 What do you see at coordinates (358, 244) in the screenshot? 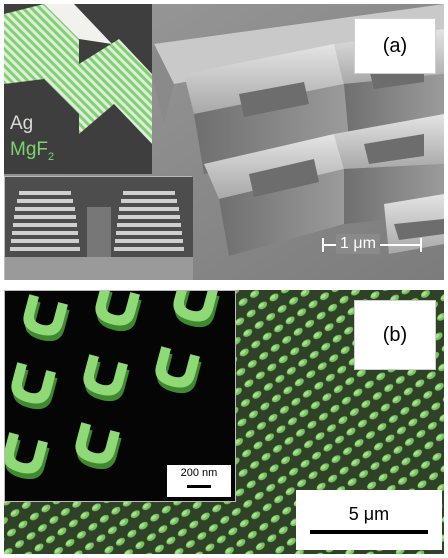
I see `scale-bar-a-text: 1 μm` at bounding box center [358, 244].